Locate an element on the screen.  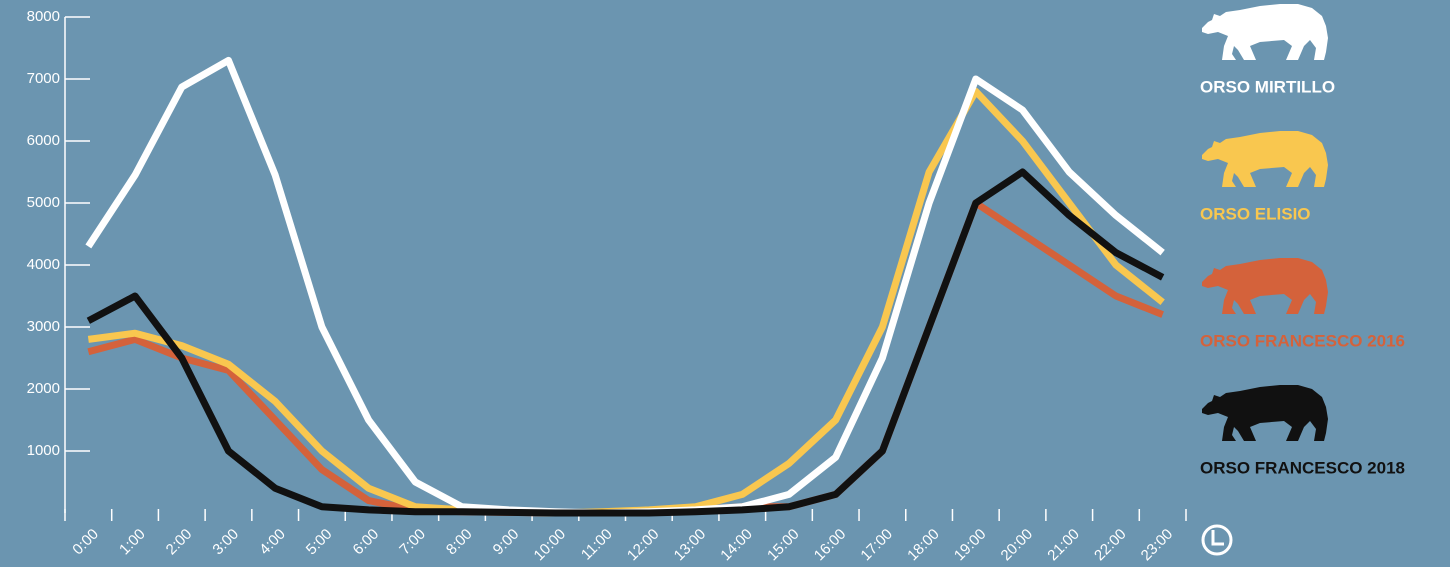
x-tick-label: 16:00 is located at coordinates (830, 545).